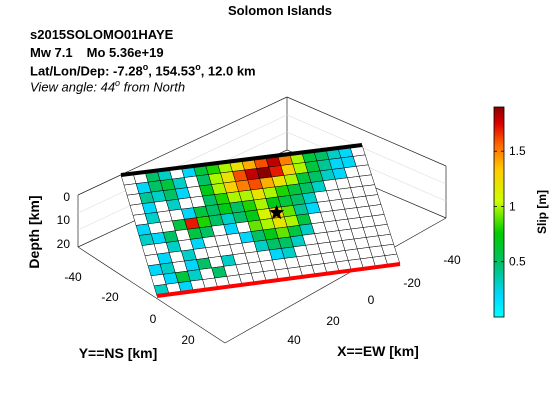 This screenshot has width=560, height=420. Describe the element at coordinates (278, 280) in the screenshot. I see `bottom-edge` at that location.